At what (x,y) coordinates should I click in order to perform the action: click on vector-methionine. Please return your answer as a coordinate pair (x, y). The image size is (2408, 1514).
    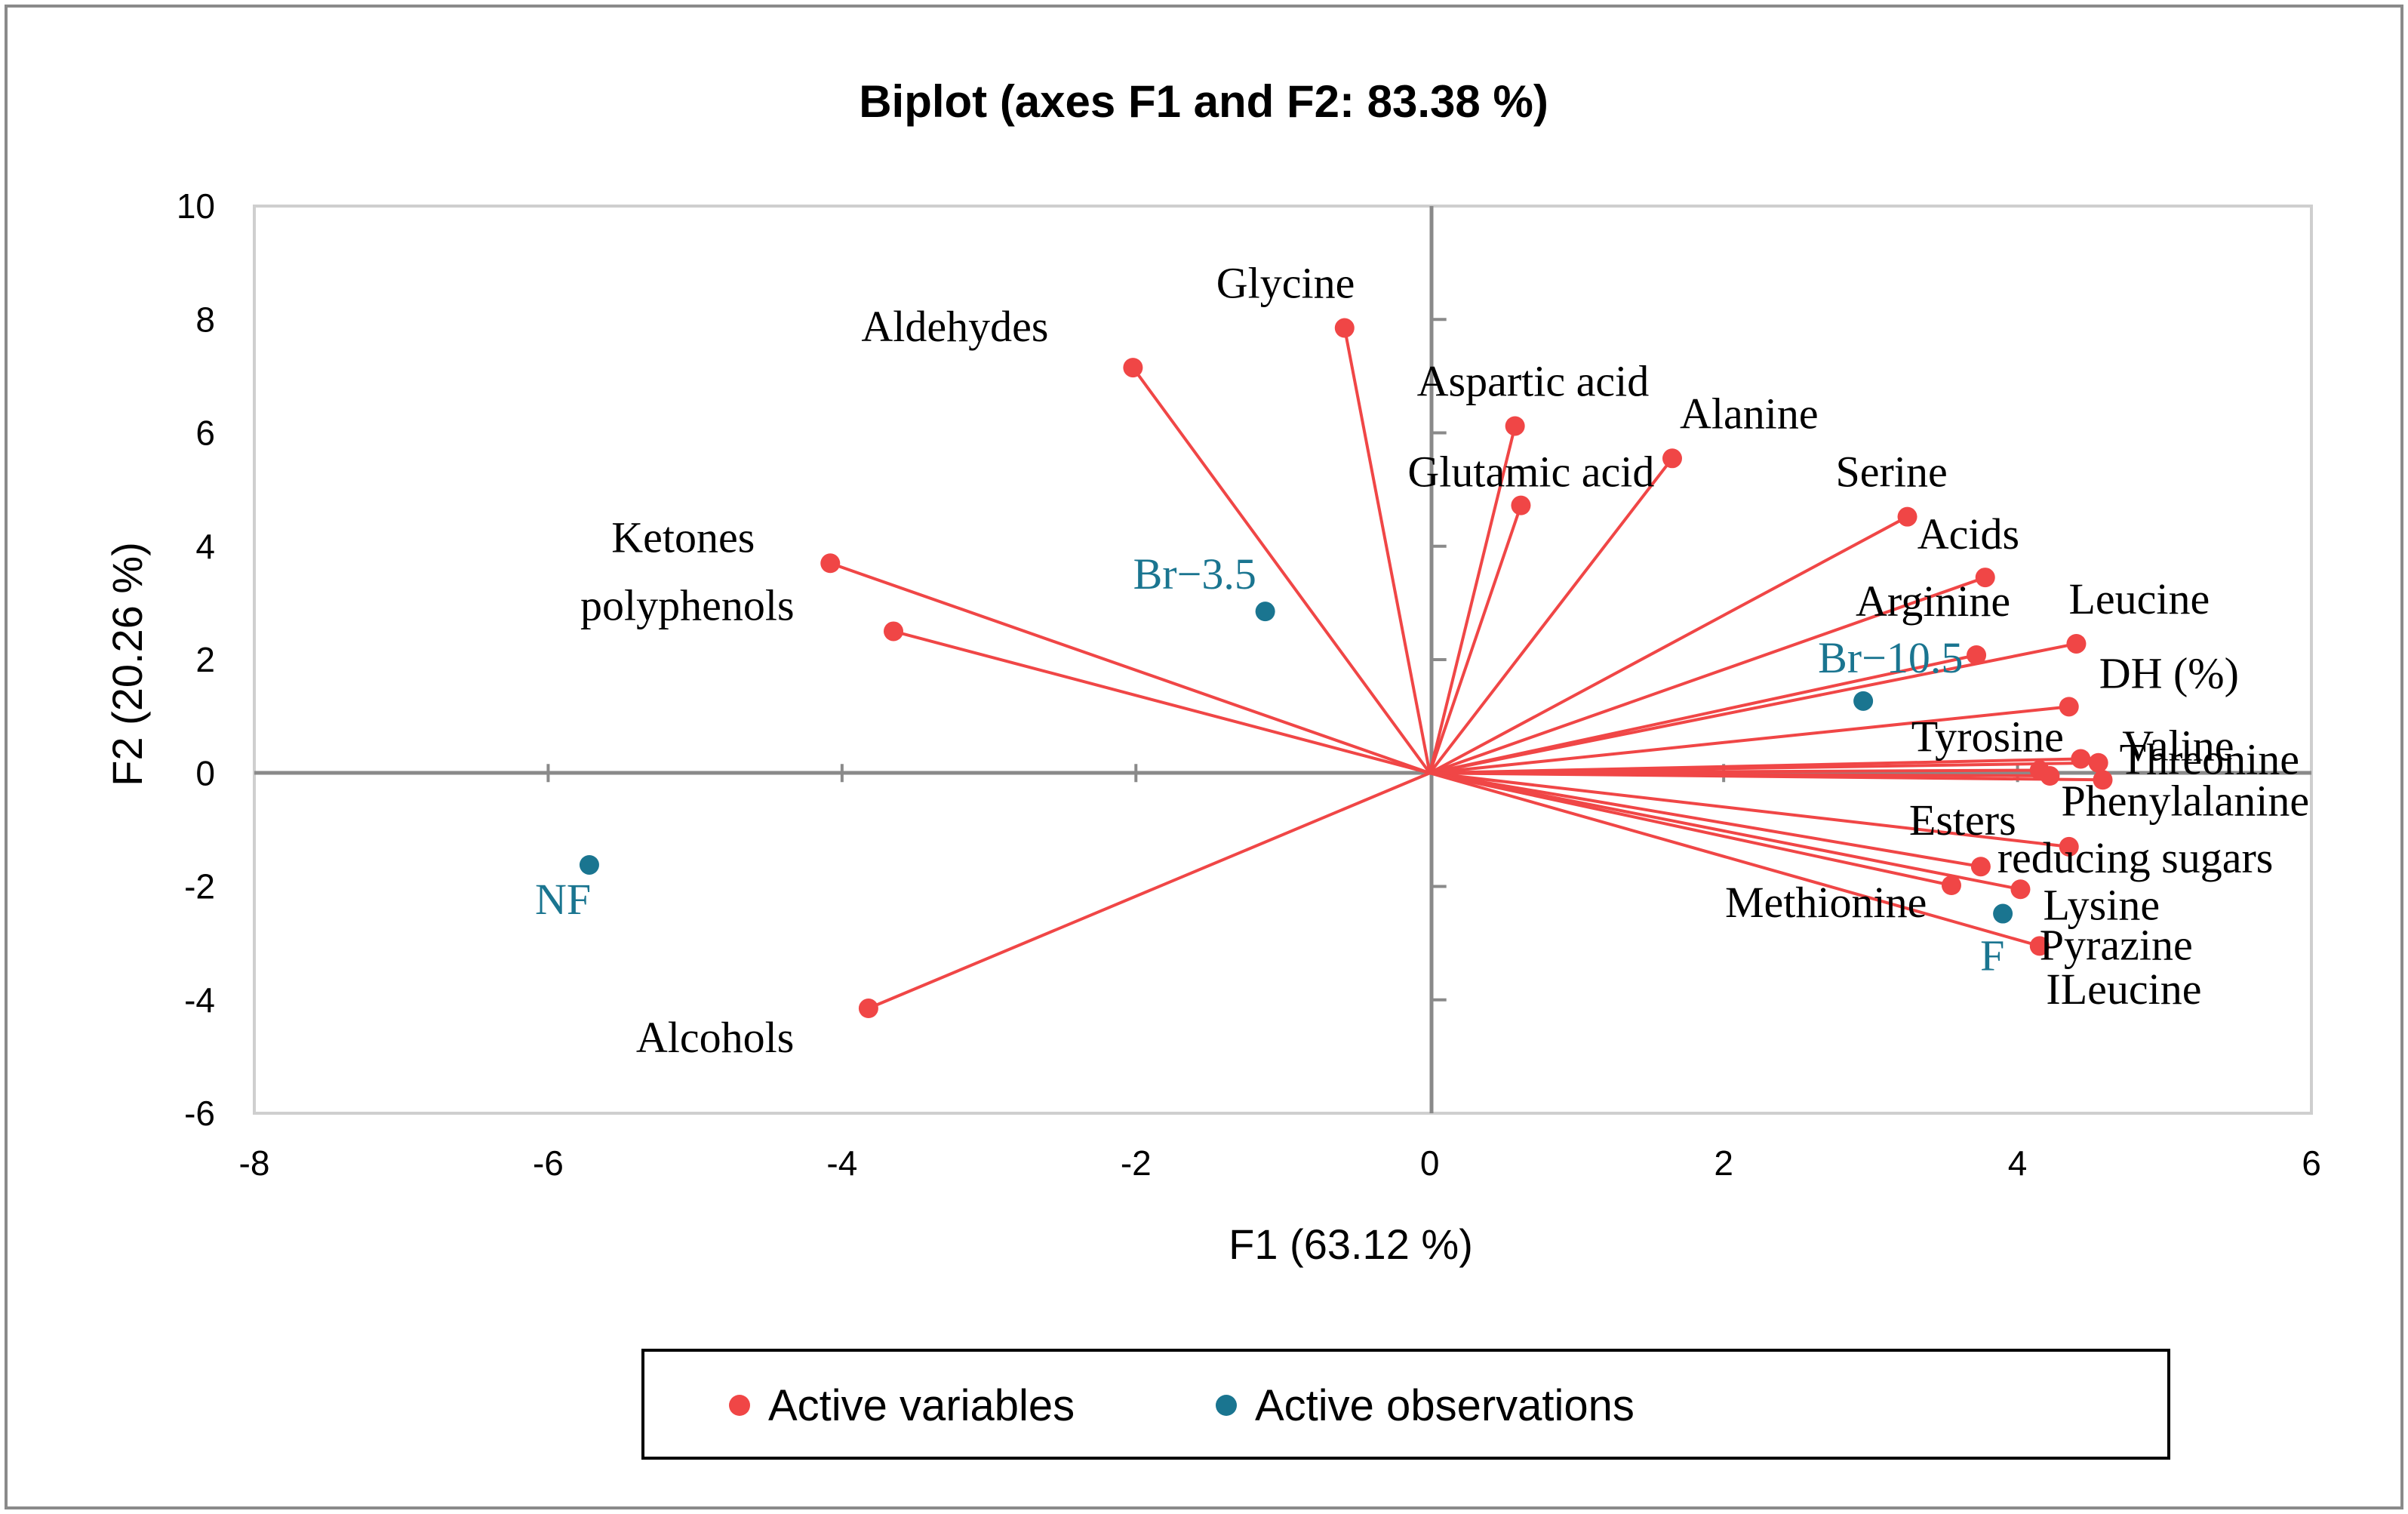
    Looking at the image, I should click on (1690, 829).